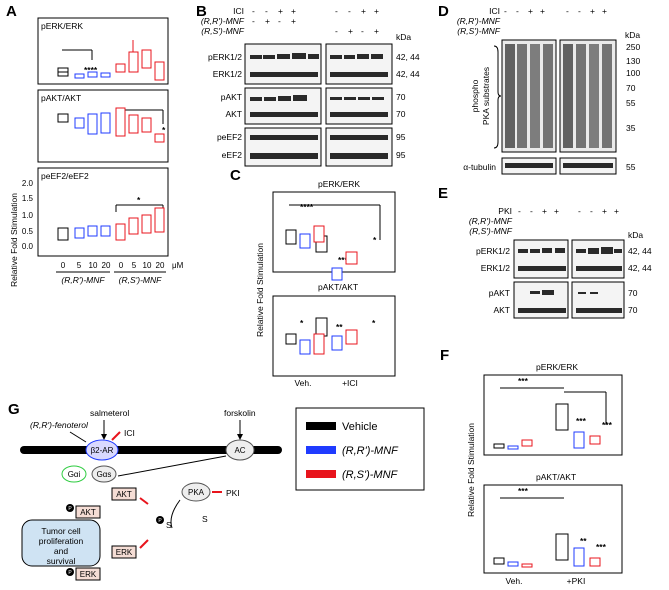 The height and width of the screenshot is (590, 669). I want to click on panel-a-sub2-title: pAKT/AKT, so click(61, 98).